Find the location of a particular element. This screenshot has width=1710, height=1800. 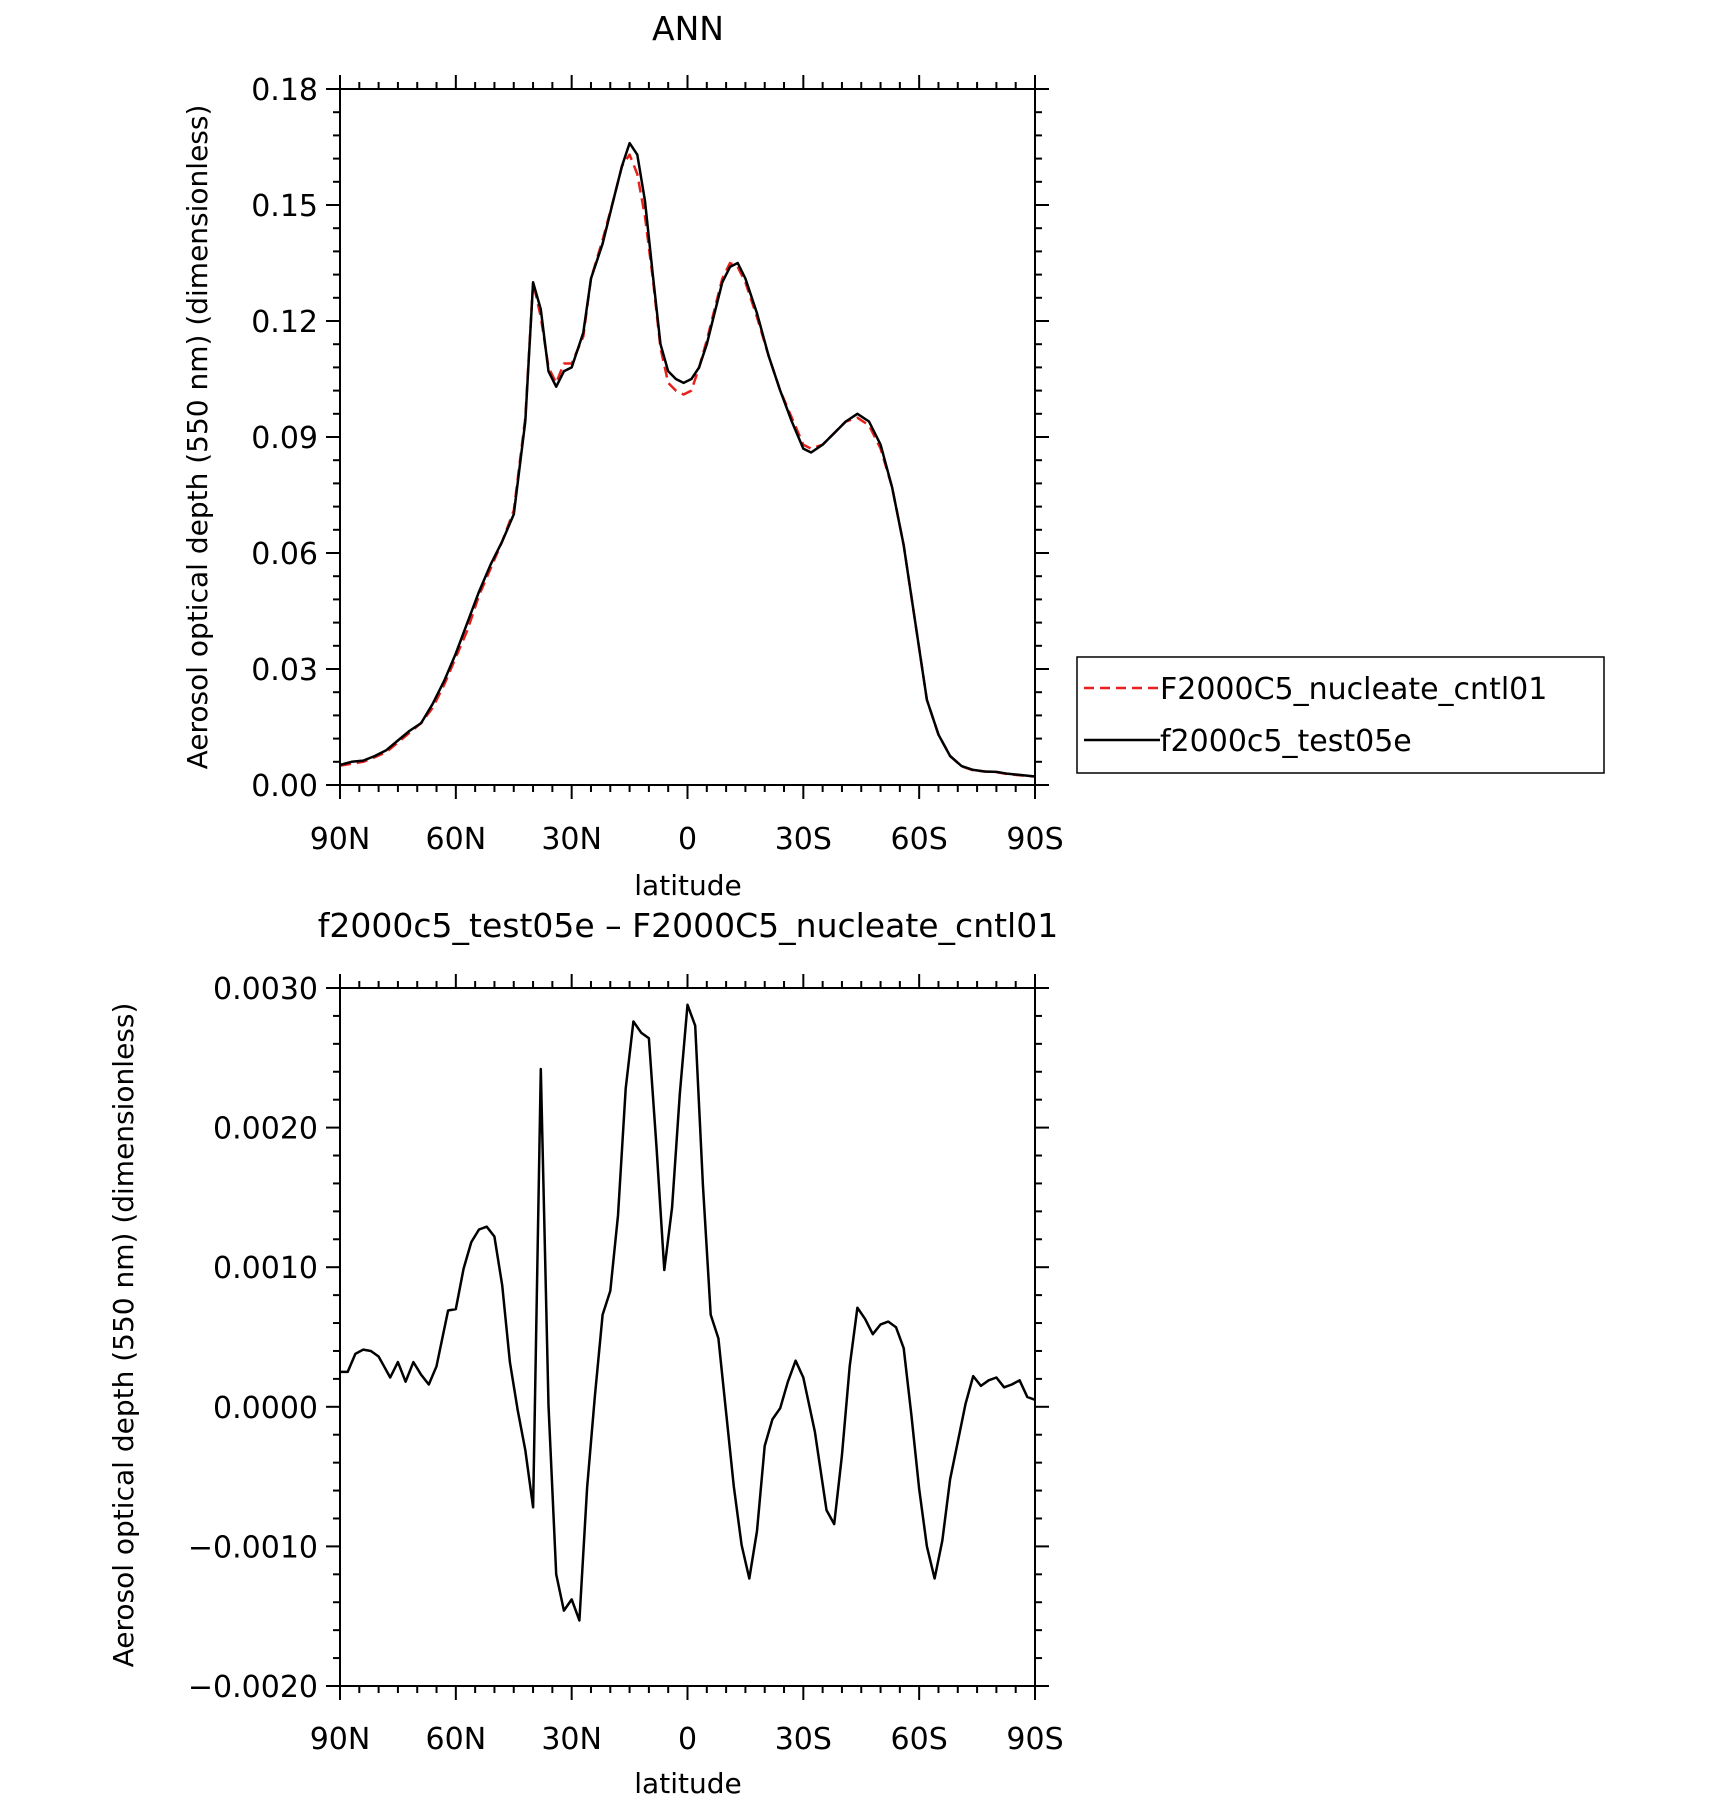

panel-title: ANN is located at coordinates (688, 28).